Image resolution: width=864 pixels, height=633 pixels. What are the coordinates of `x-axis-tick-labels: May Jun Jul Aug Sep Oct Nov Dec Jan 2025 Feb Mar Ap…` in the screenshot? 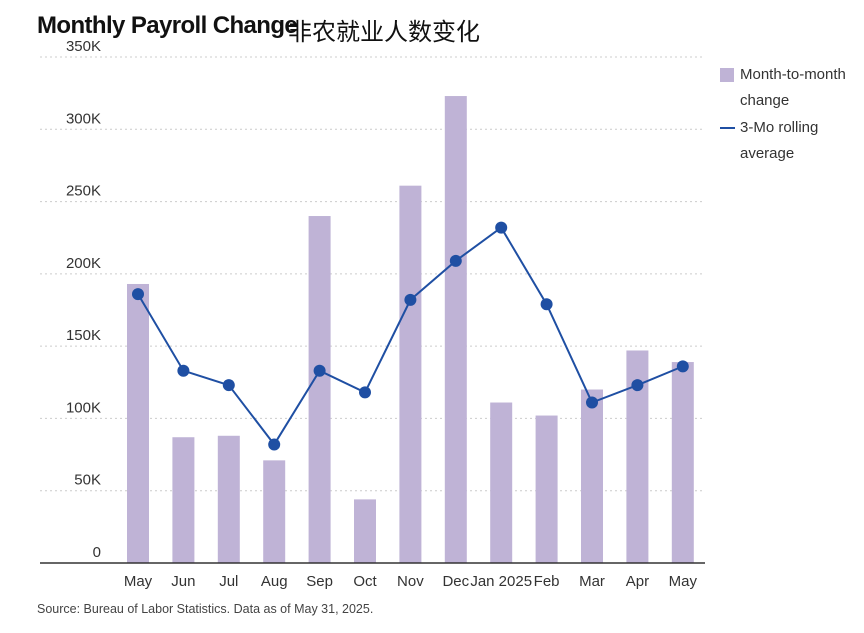 It's located at (411, 581).